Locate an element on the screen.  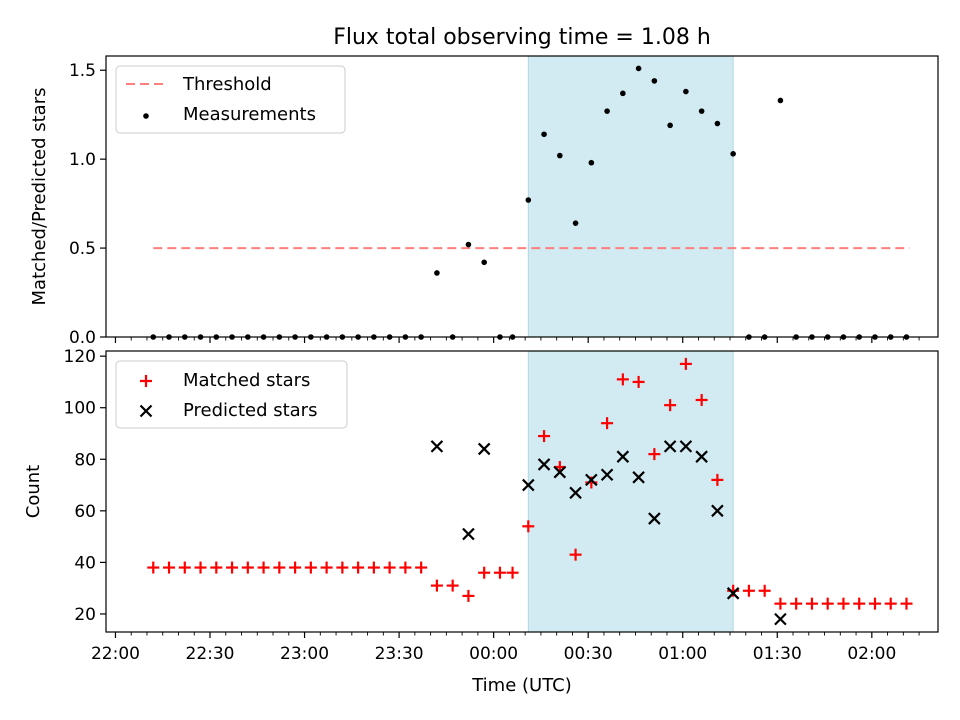
y-tick-label: 20 is located at coordinates (85, 615).